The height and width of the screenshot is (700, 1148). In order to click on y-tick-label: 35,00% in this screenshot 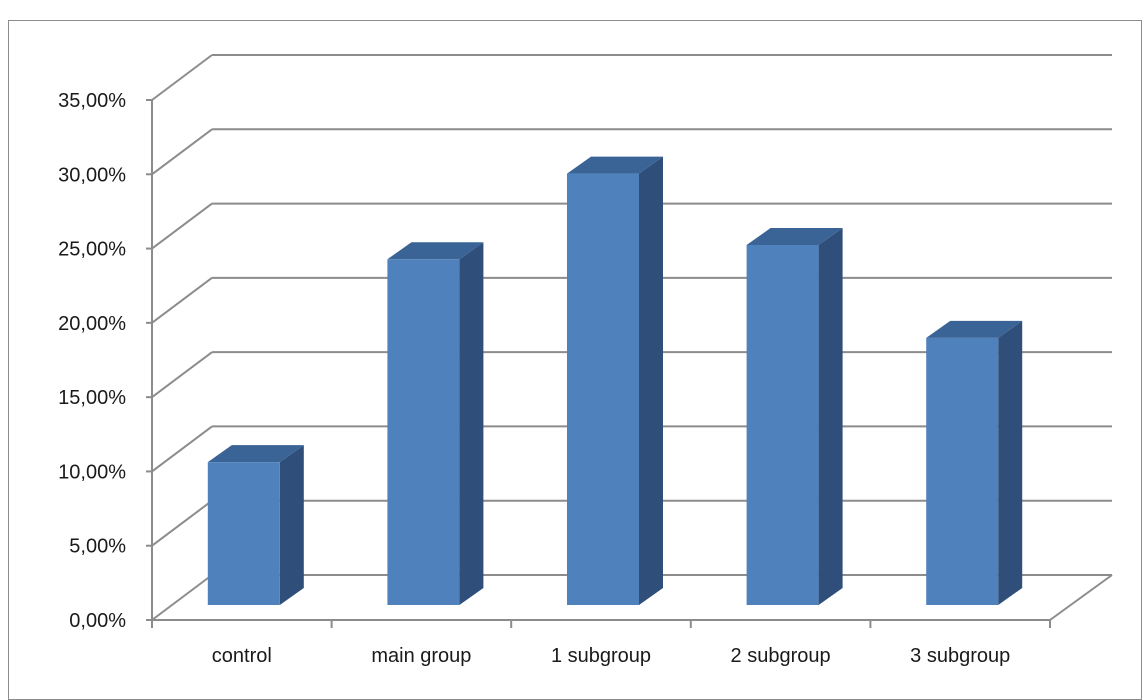, I will do `click(92, 101)`.